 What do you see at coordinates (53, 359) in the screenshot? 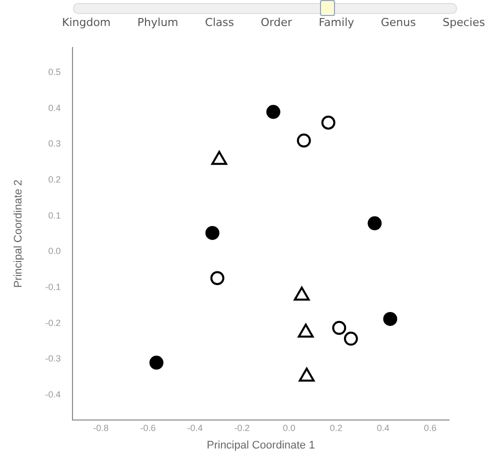
I see `y-tick-label: -0.3` at bounding box center [53, 359].